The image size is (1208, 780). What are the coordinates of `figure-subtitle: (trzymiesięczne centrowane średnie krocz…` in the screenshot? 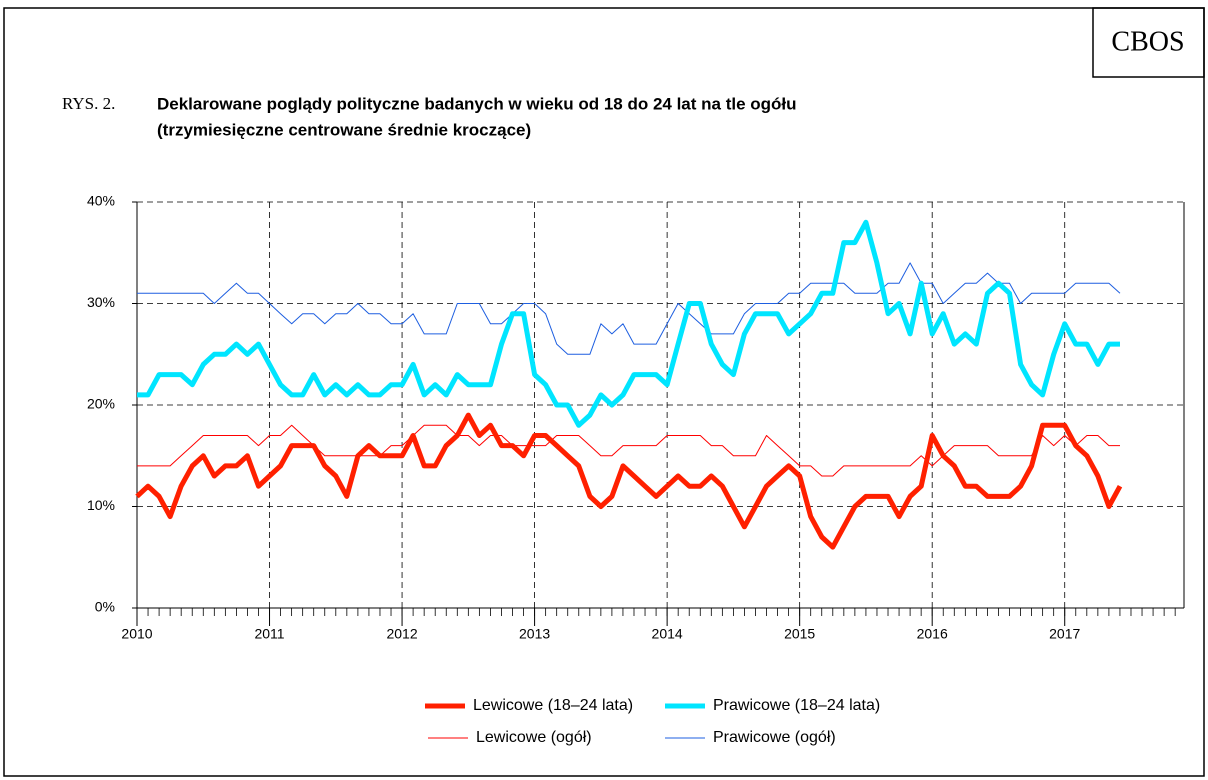 It's located at (344, 129).